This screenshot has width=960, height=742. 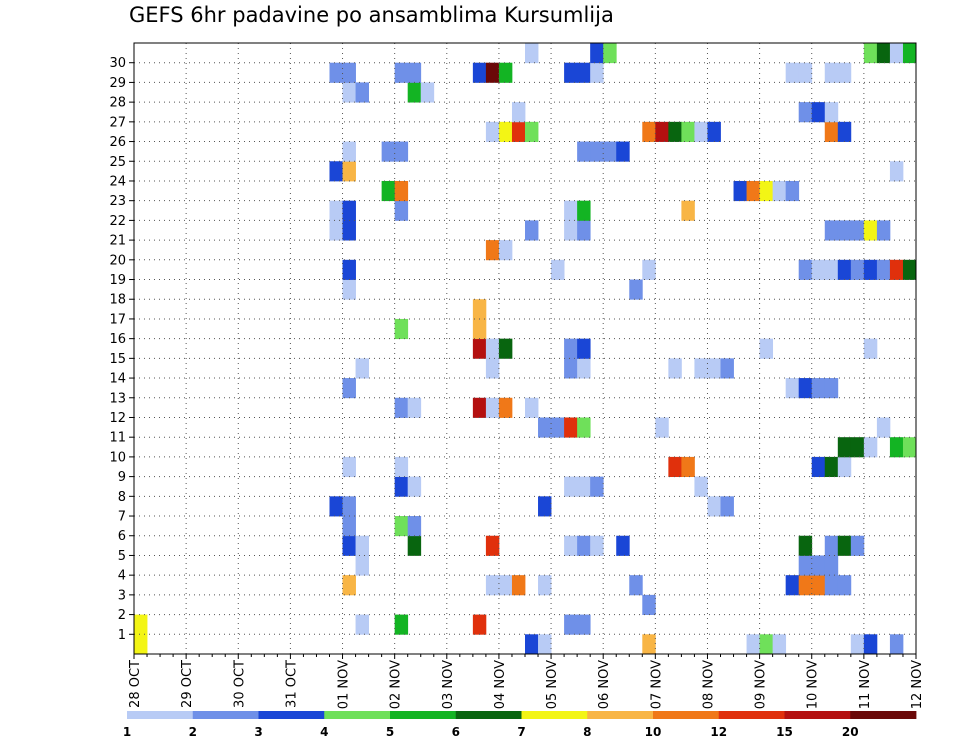 What do you see at coordinates (117, 260) in the screenshot?
I see `y-tick-label: 20` at bounding box center [117, 260].